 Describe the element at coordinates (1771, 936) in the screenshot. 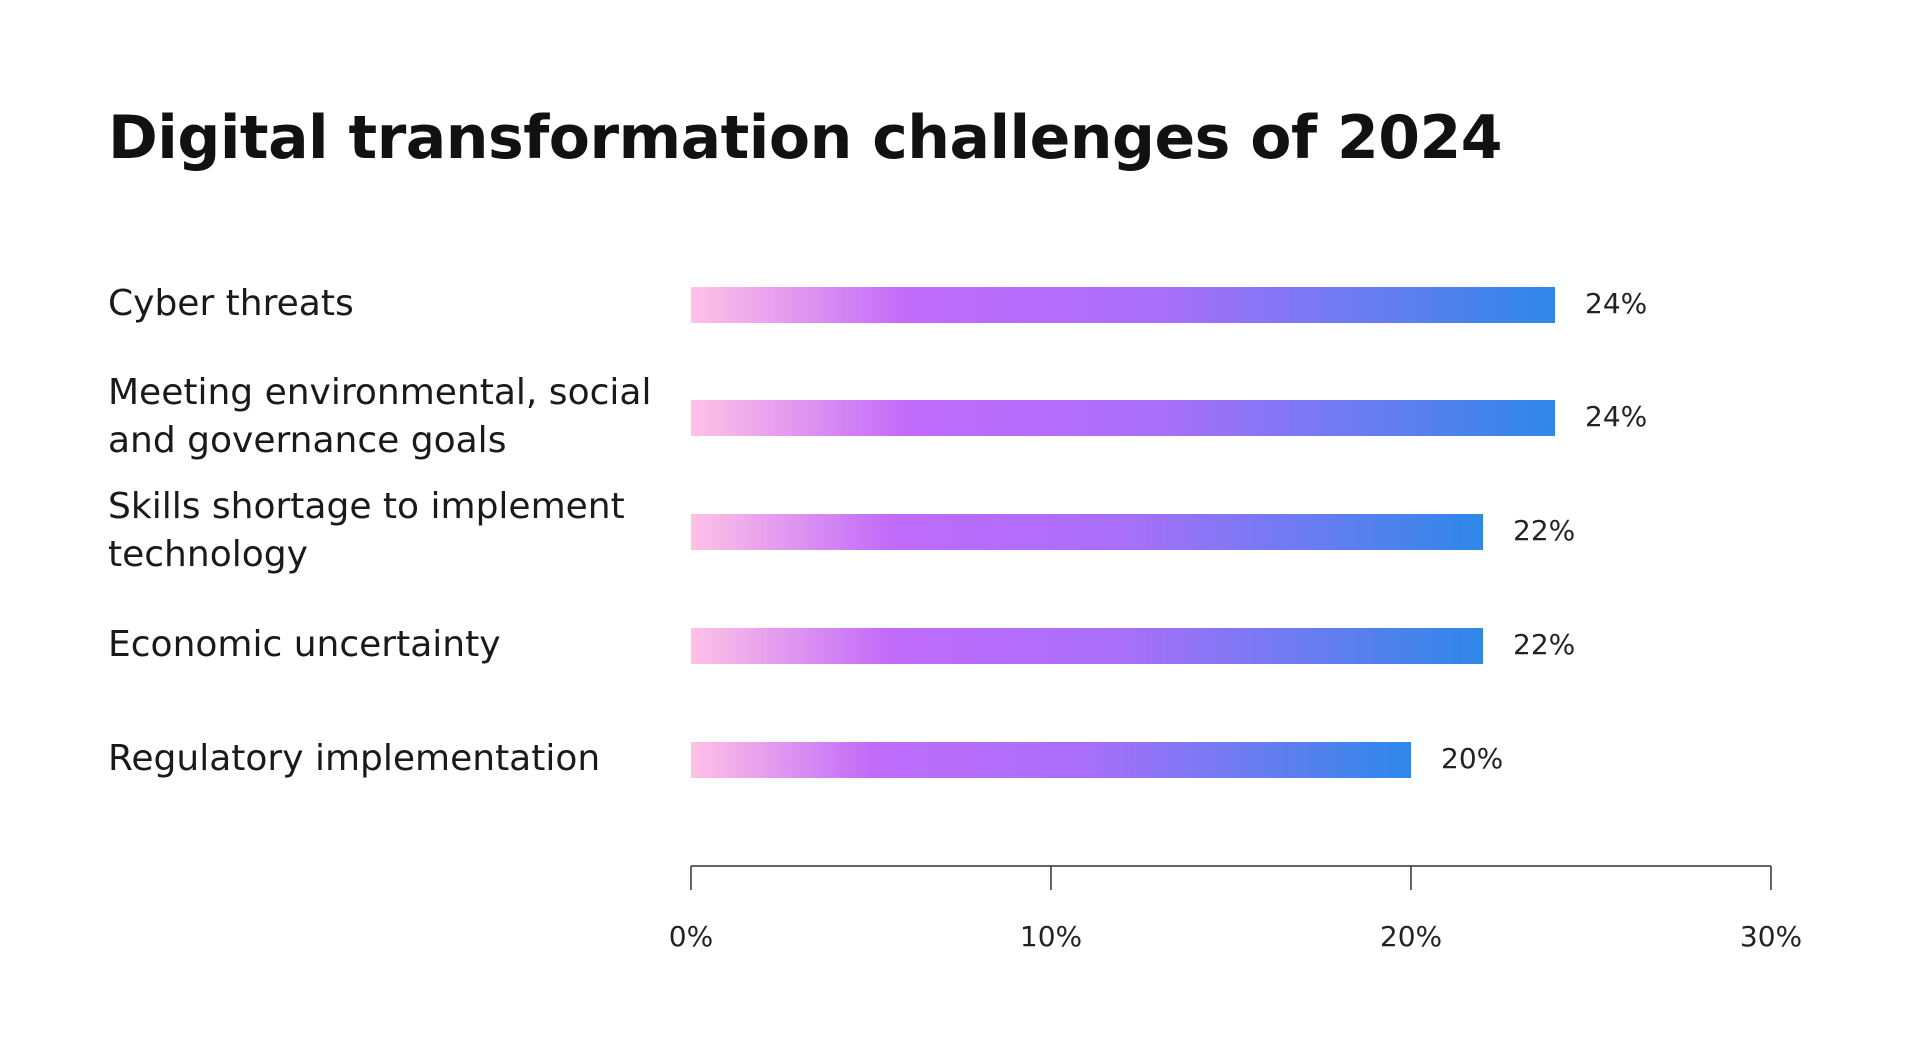

I see `x-tick-label-4: 30%` at that location.